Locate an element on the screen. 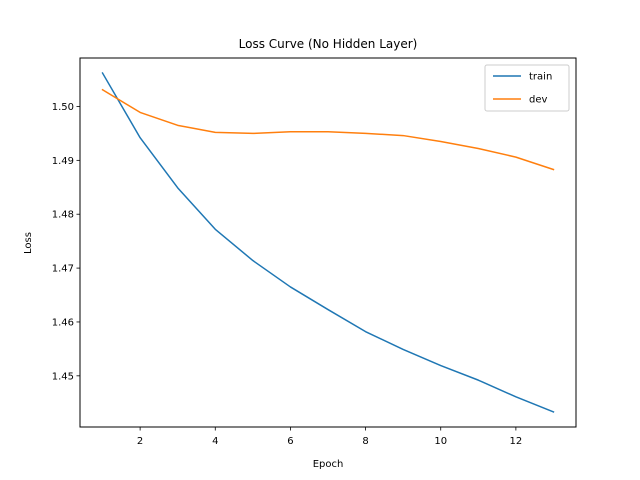  y-axis-label: Loss is located at coordinates (28, 243).